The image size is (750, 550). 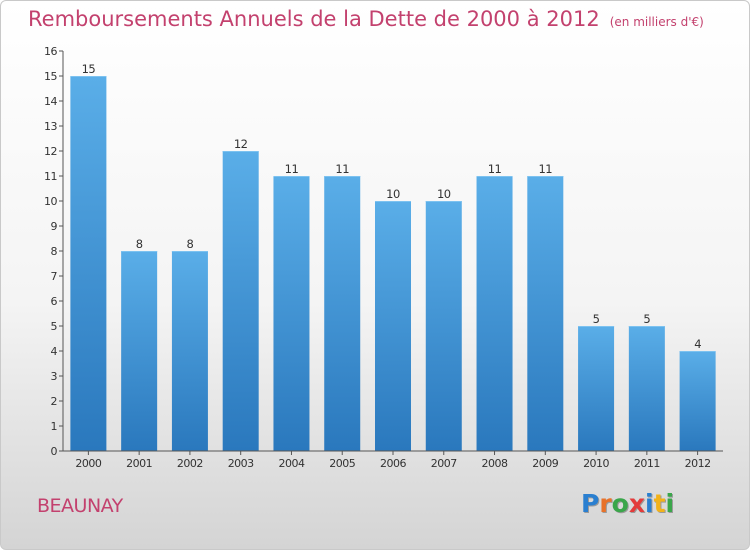 What do you see at coordinates (54, 401) in the screenshot?
I see `y-tick-label: 2` at bounding box center [54, 401].